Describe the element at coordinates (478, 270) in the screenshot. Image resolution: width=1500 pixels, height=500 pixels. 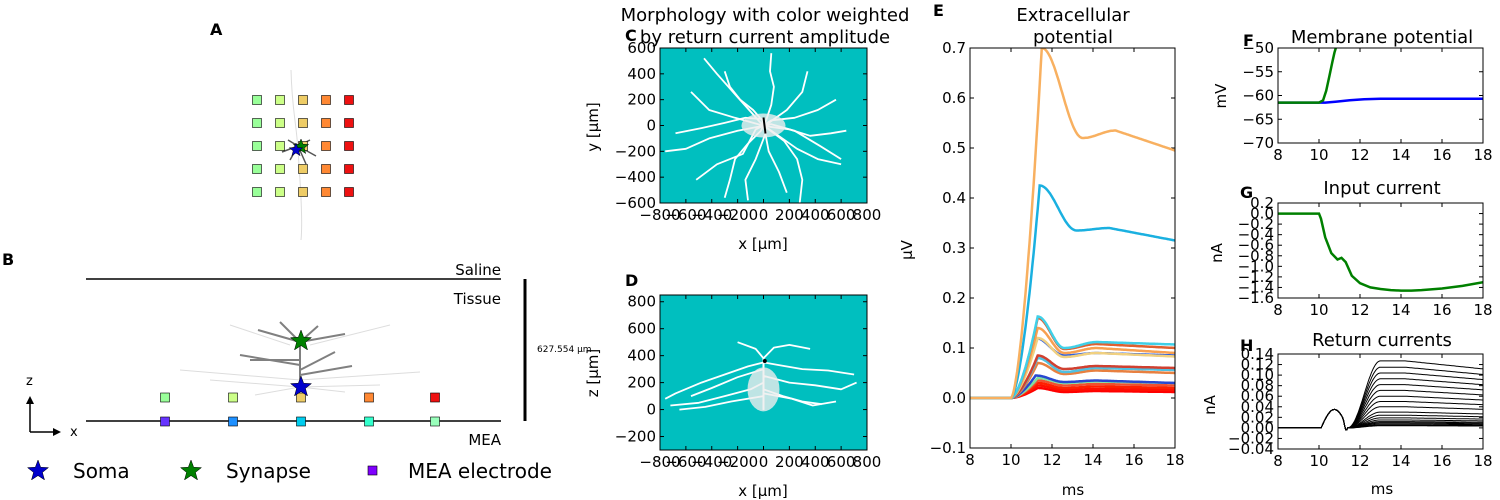
I see `saline-label: Saline` at that location.